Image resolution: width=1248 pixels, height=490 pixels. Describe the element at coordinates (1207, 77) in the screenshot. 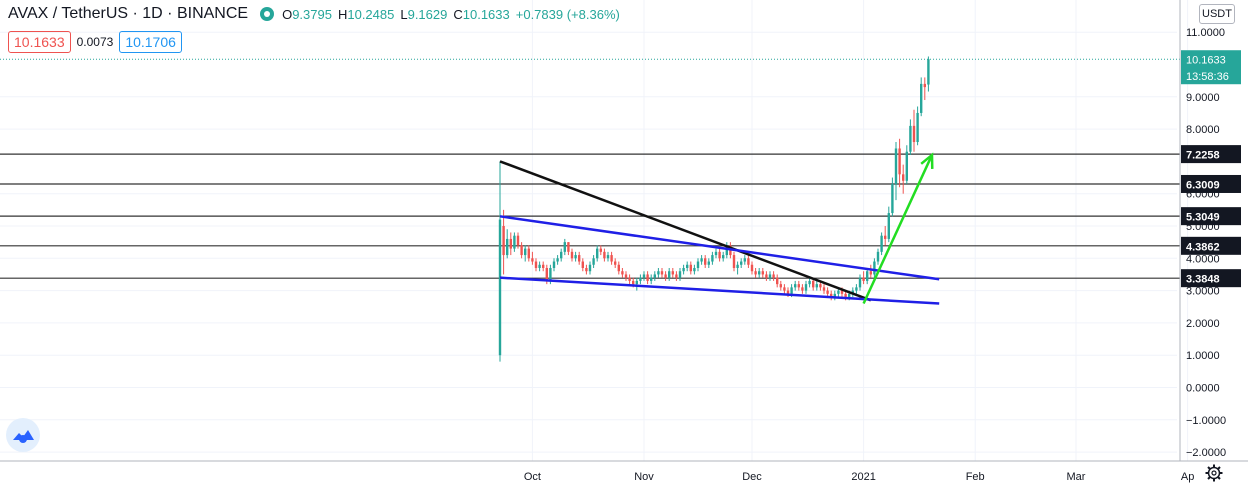

I see `bar-countdown-label: 13:58:36` at that location.